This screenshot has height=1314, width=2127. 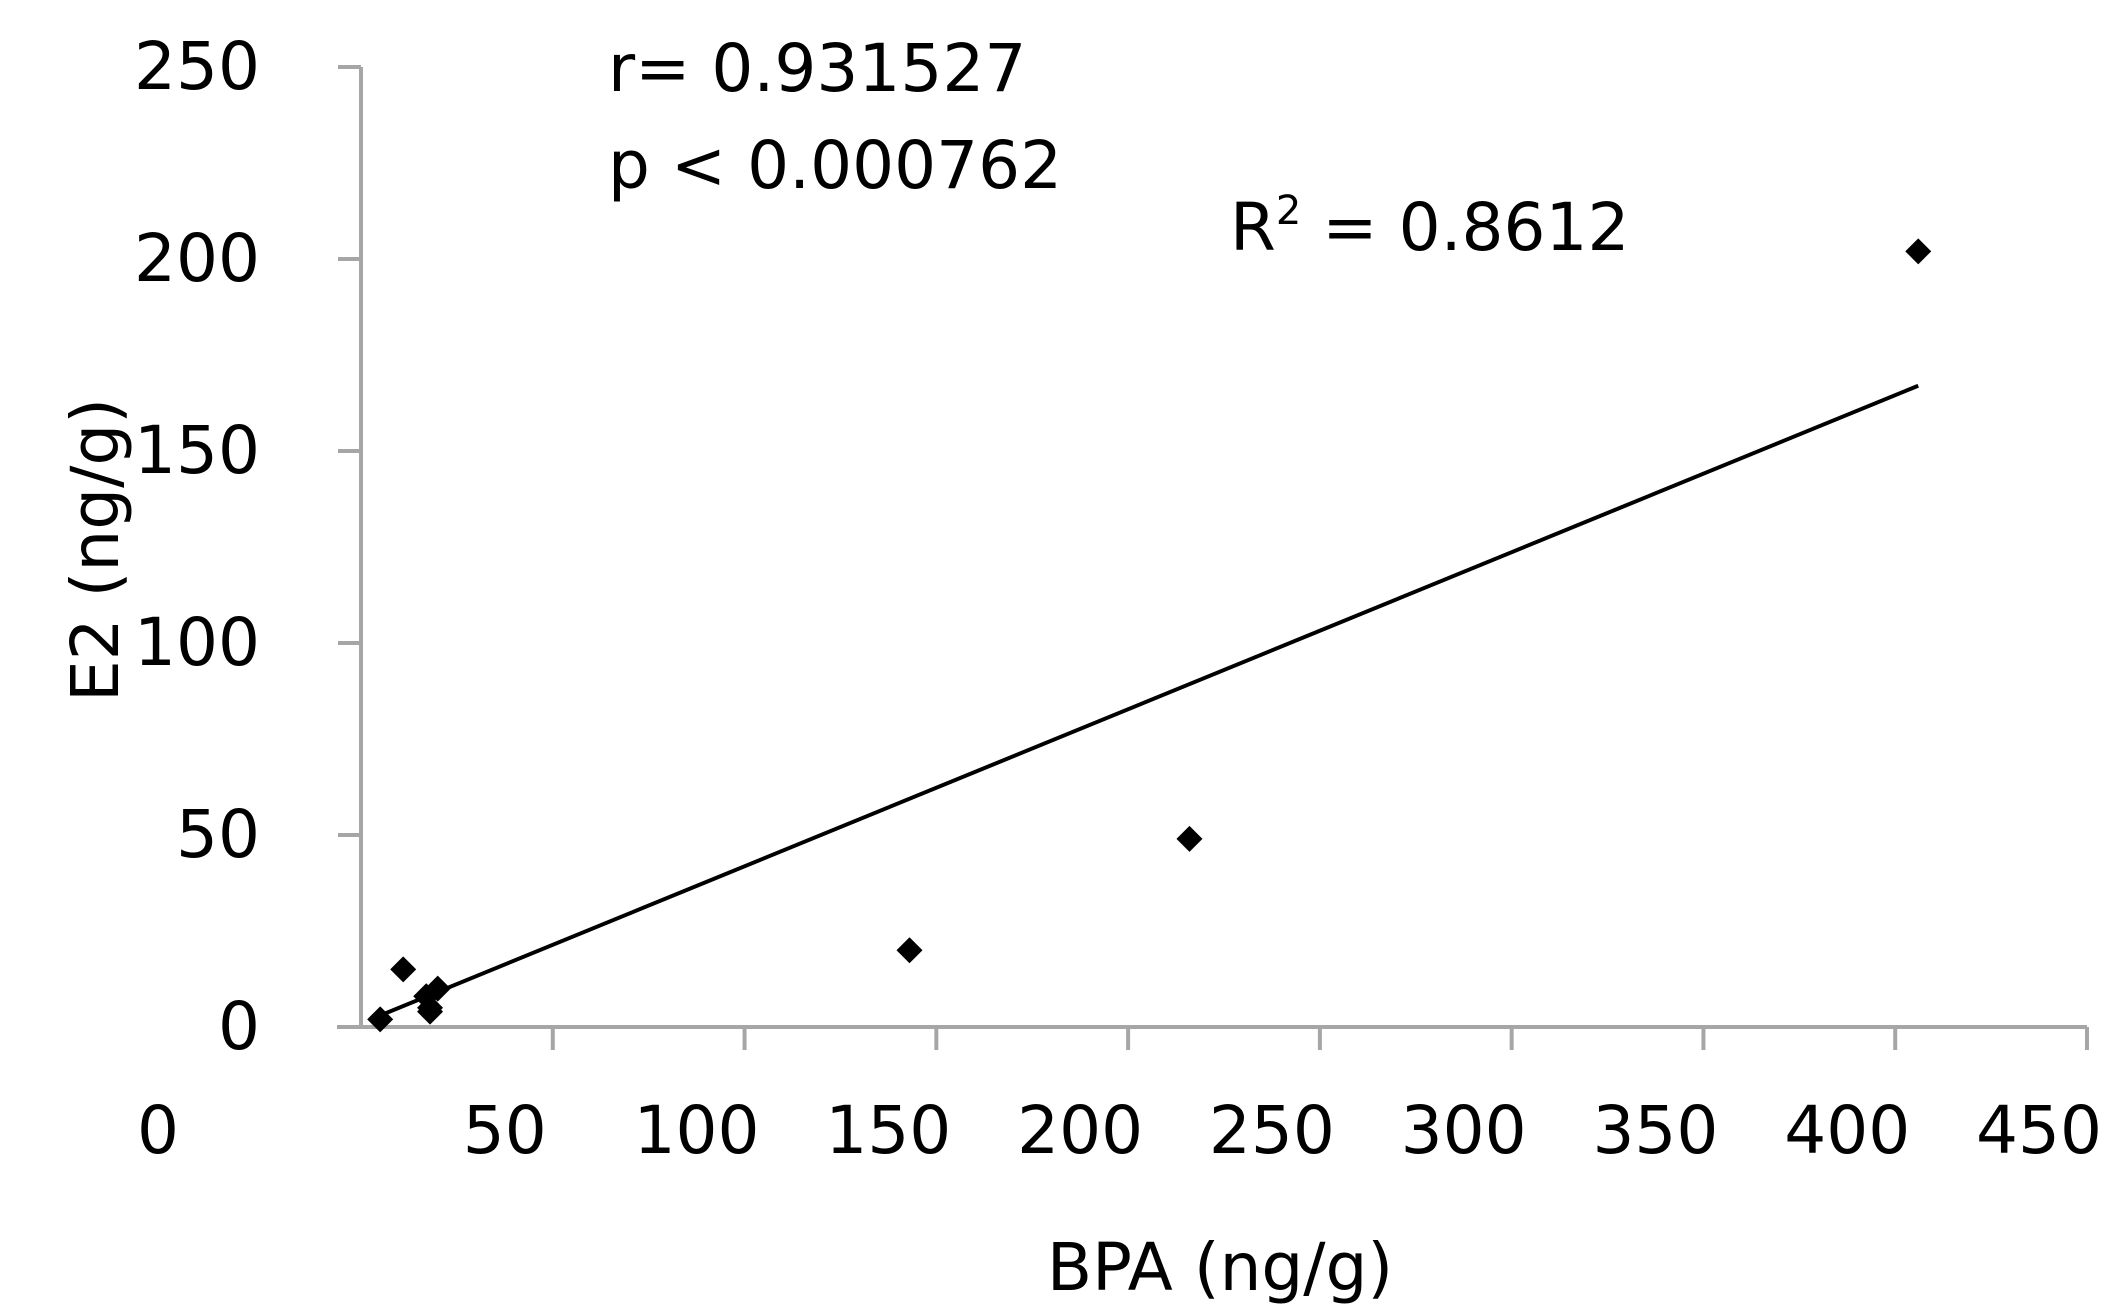 I want to click on x-tick-label: 50, so click(x=505, y=1130).